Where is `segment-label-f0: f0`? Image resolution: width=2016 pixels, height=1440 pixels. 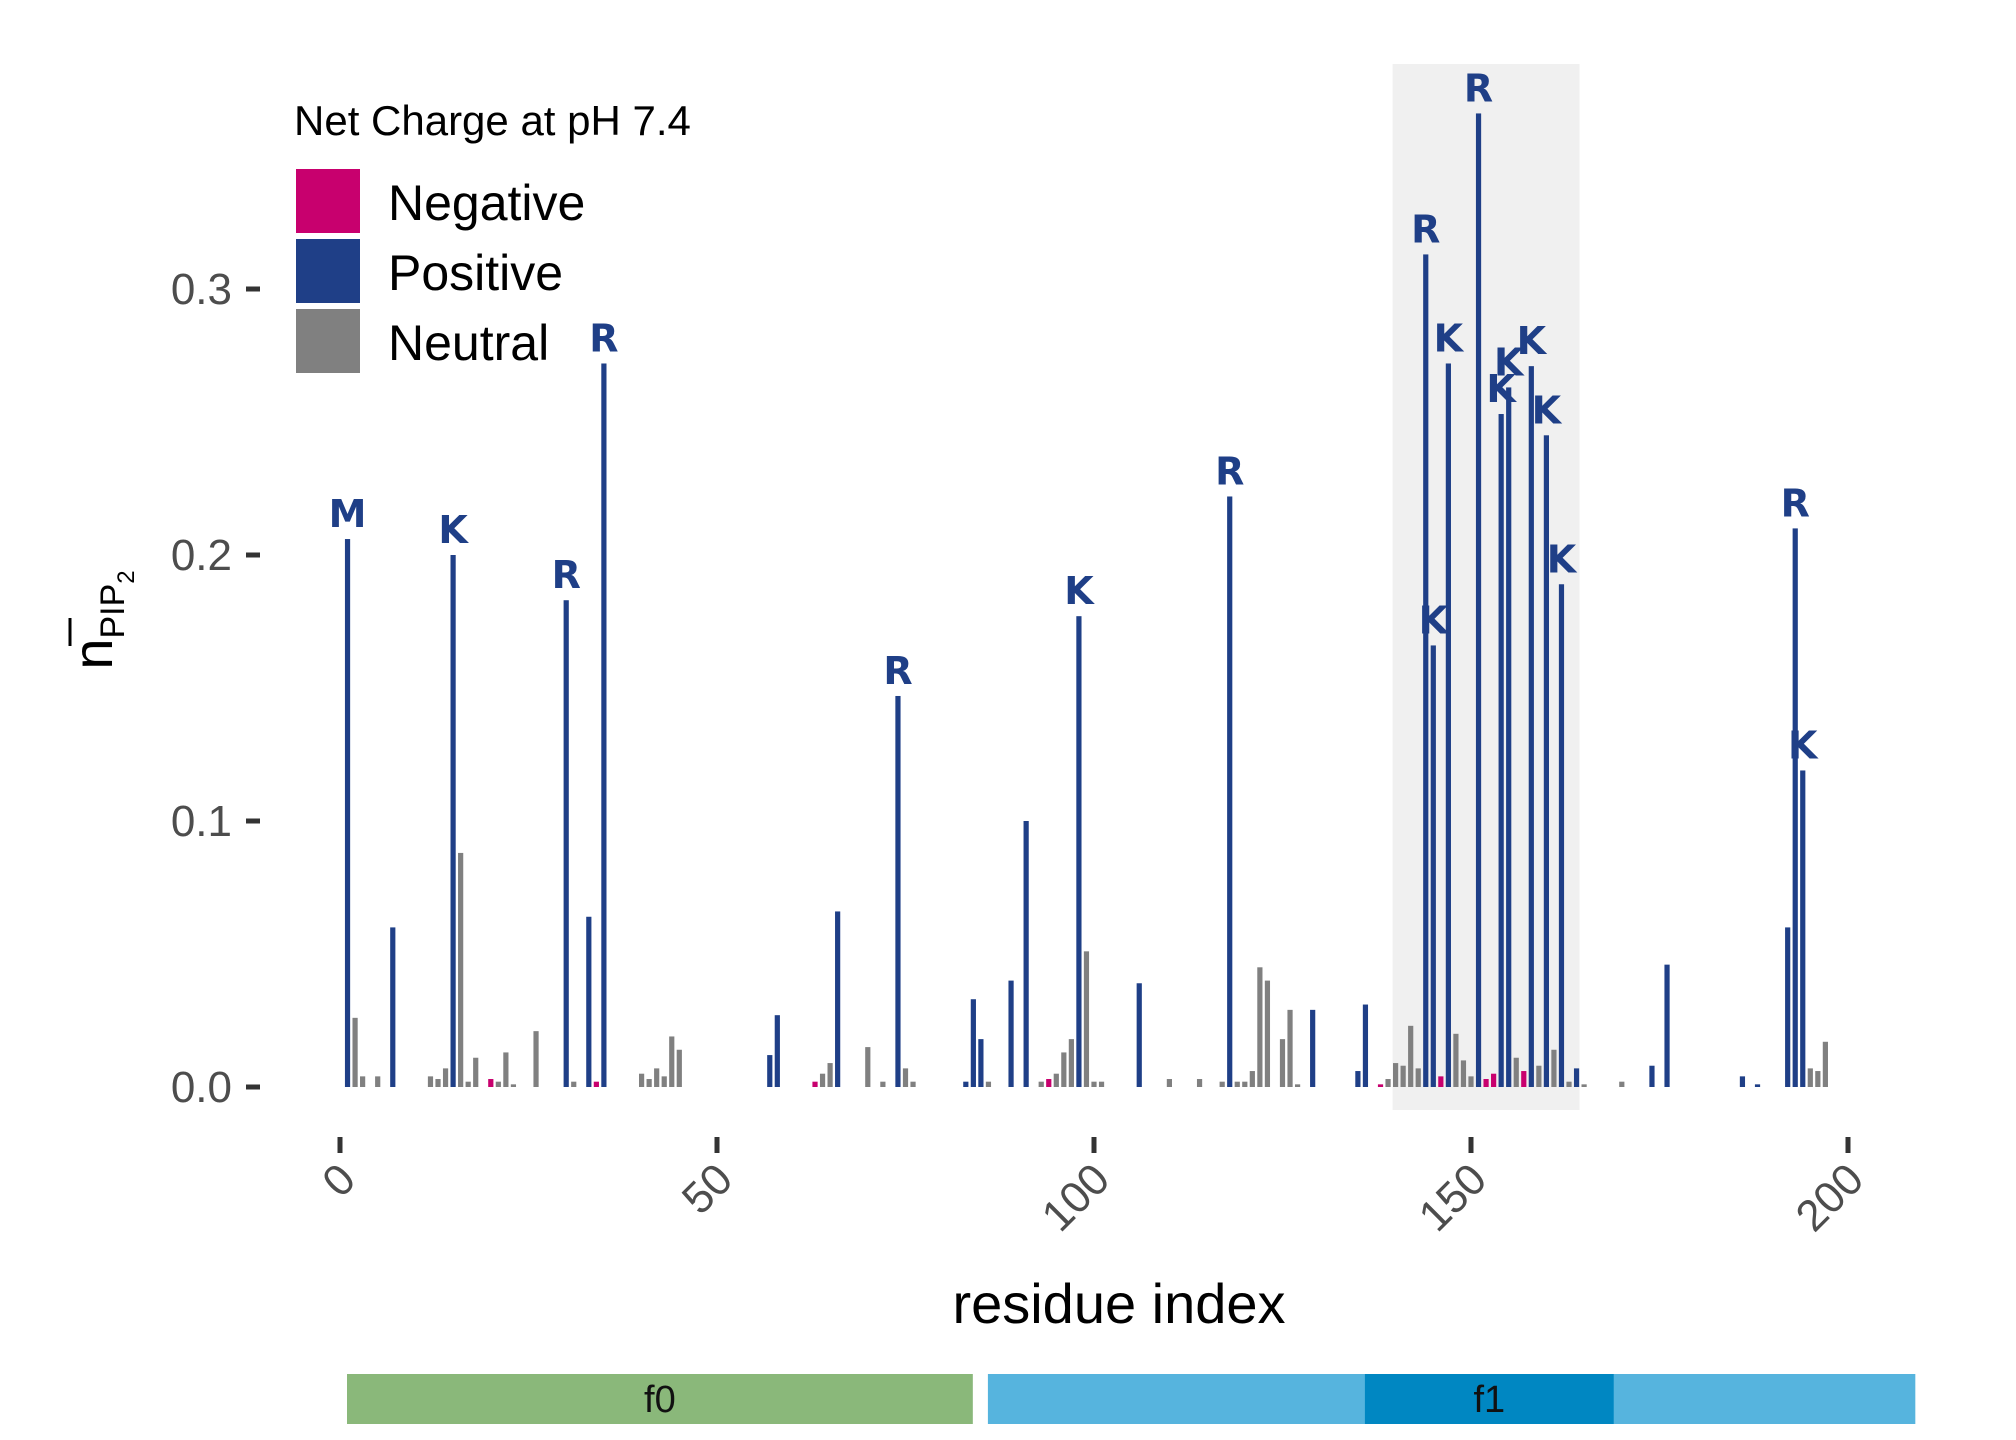 segment-label-f0: f0 is located at coordinates (660, 1400).